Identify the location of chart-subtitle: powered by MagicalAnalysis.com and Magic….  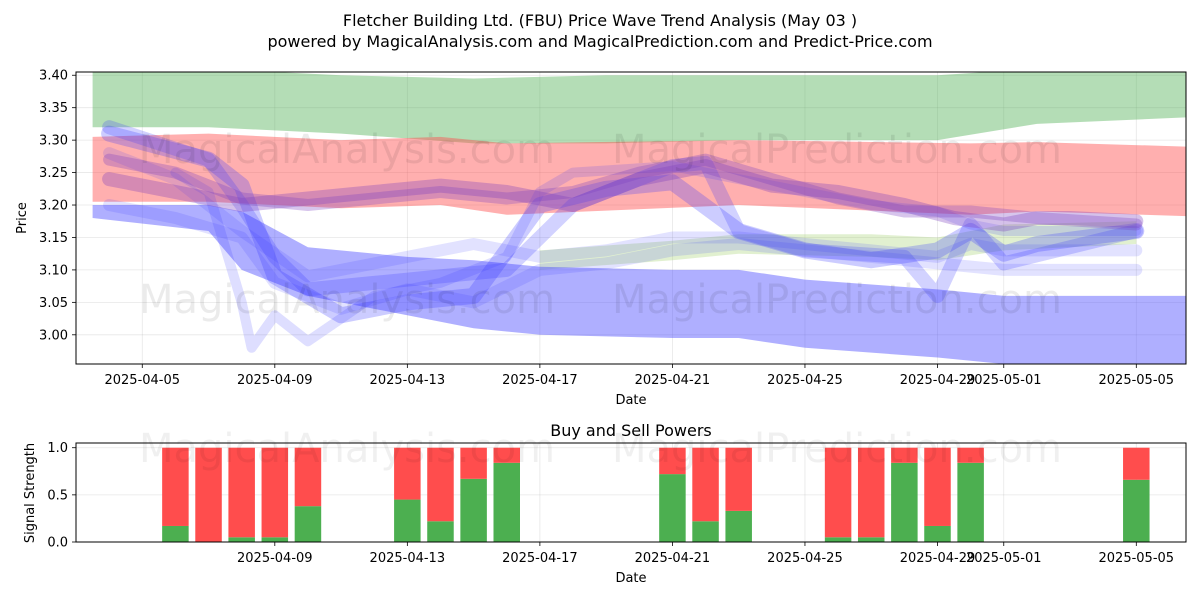
(599, 41).